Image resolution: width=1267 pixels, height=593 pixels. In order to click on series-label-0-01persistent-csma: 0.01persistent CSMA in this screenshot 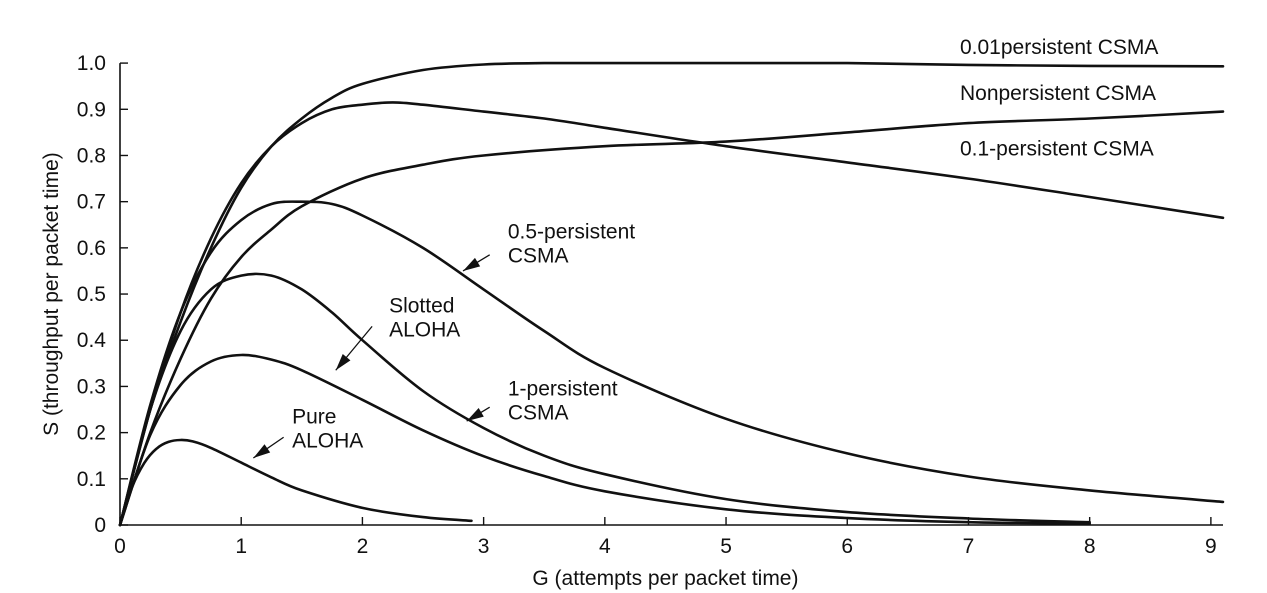, I will do `click(1059, 47)`.